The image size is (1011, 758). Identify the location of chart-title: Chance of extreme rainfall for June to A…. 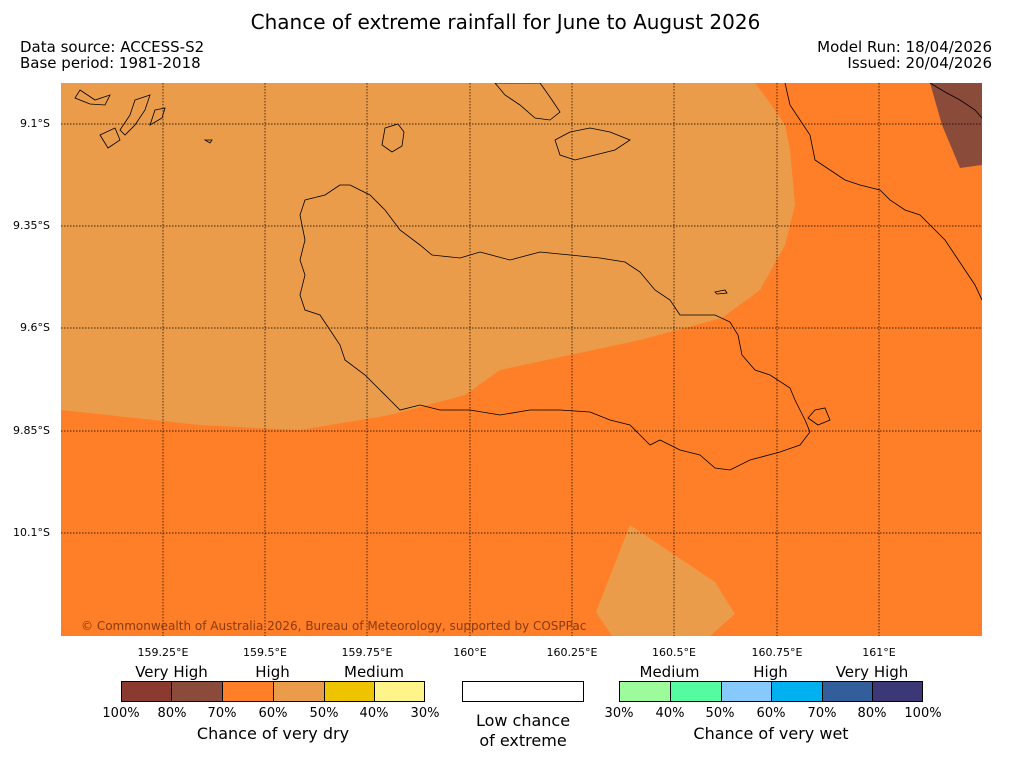
(505, 22).